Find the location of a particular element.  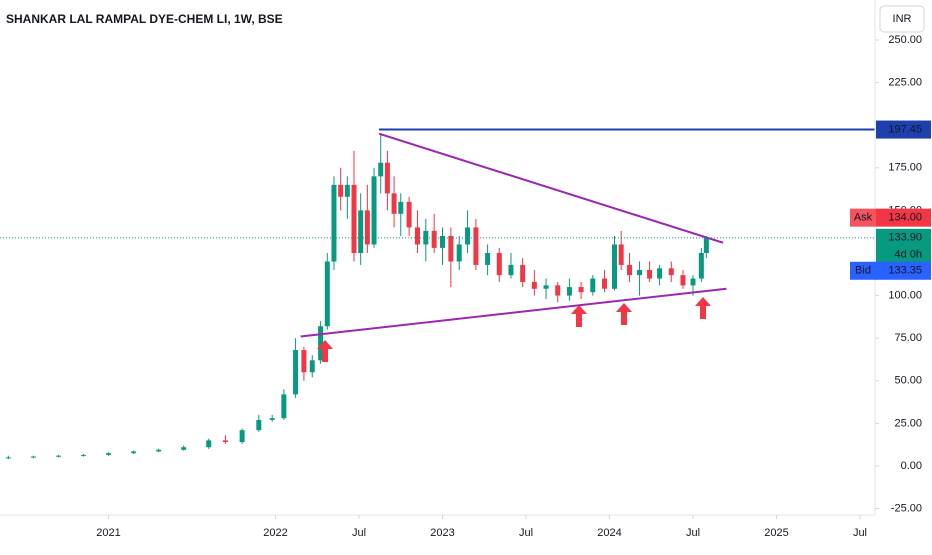

countdown: 4d 0h is located at coordinates (908, 255).